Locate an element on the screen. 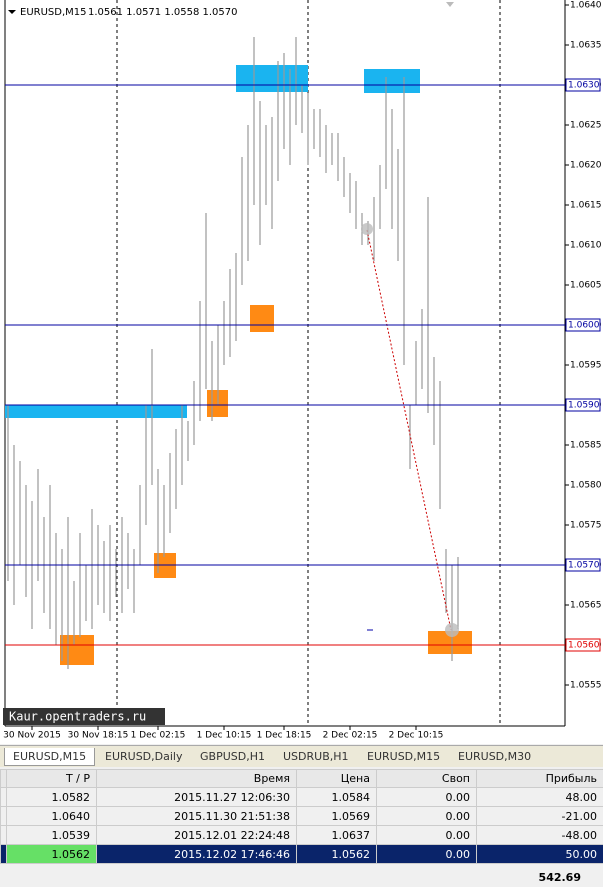  header-cell: Время is located at coordinates (196, 778).